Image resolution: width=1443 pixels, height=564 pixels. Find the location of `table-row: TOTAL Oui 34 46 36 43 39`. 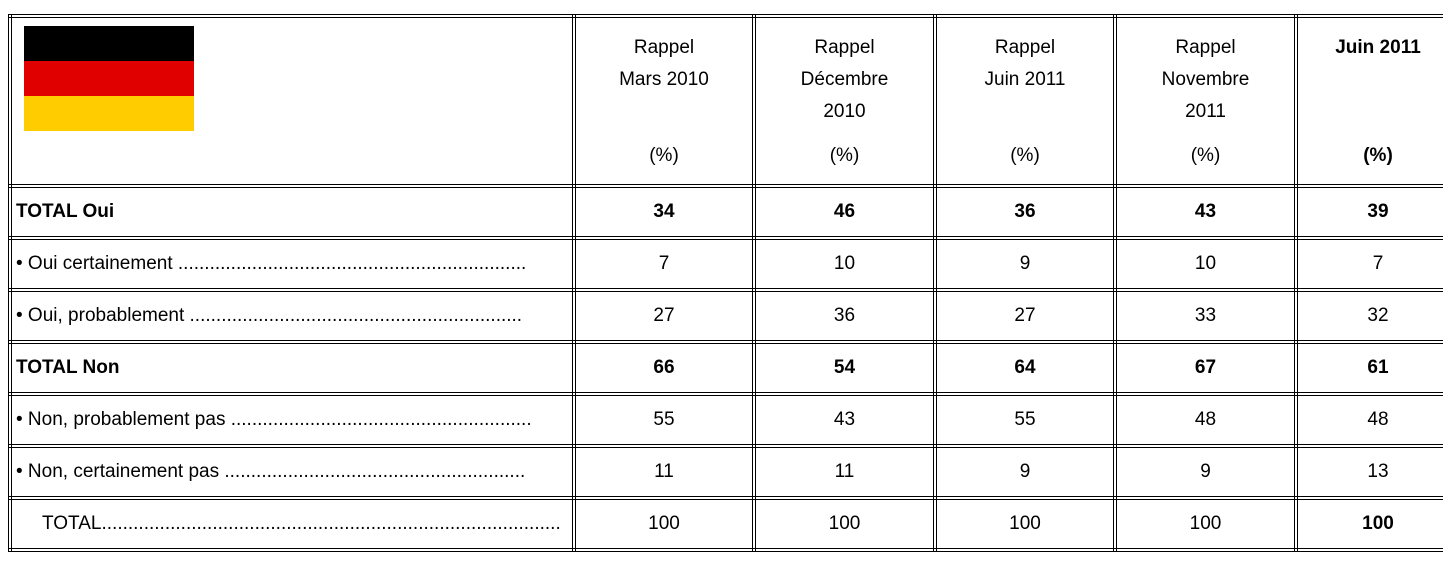

table-row: TOTAL Oui 34 46 36 43 39 is located at coordinates (725, 212).